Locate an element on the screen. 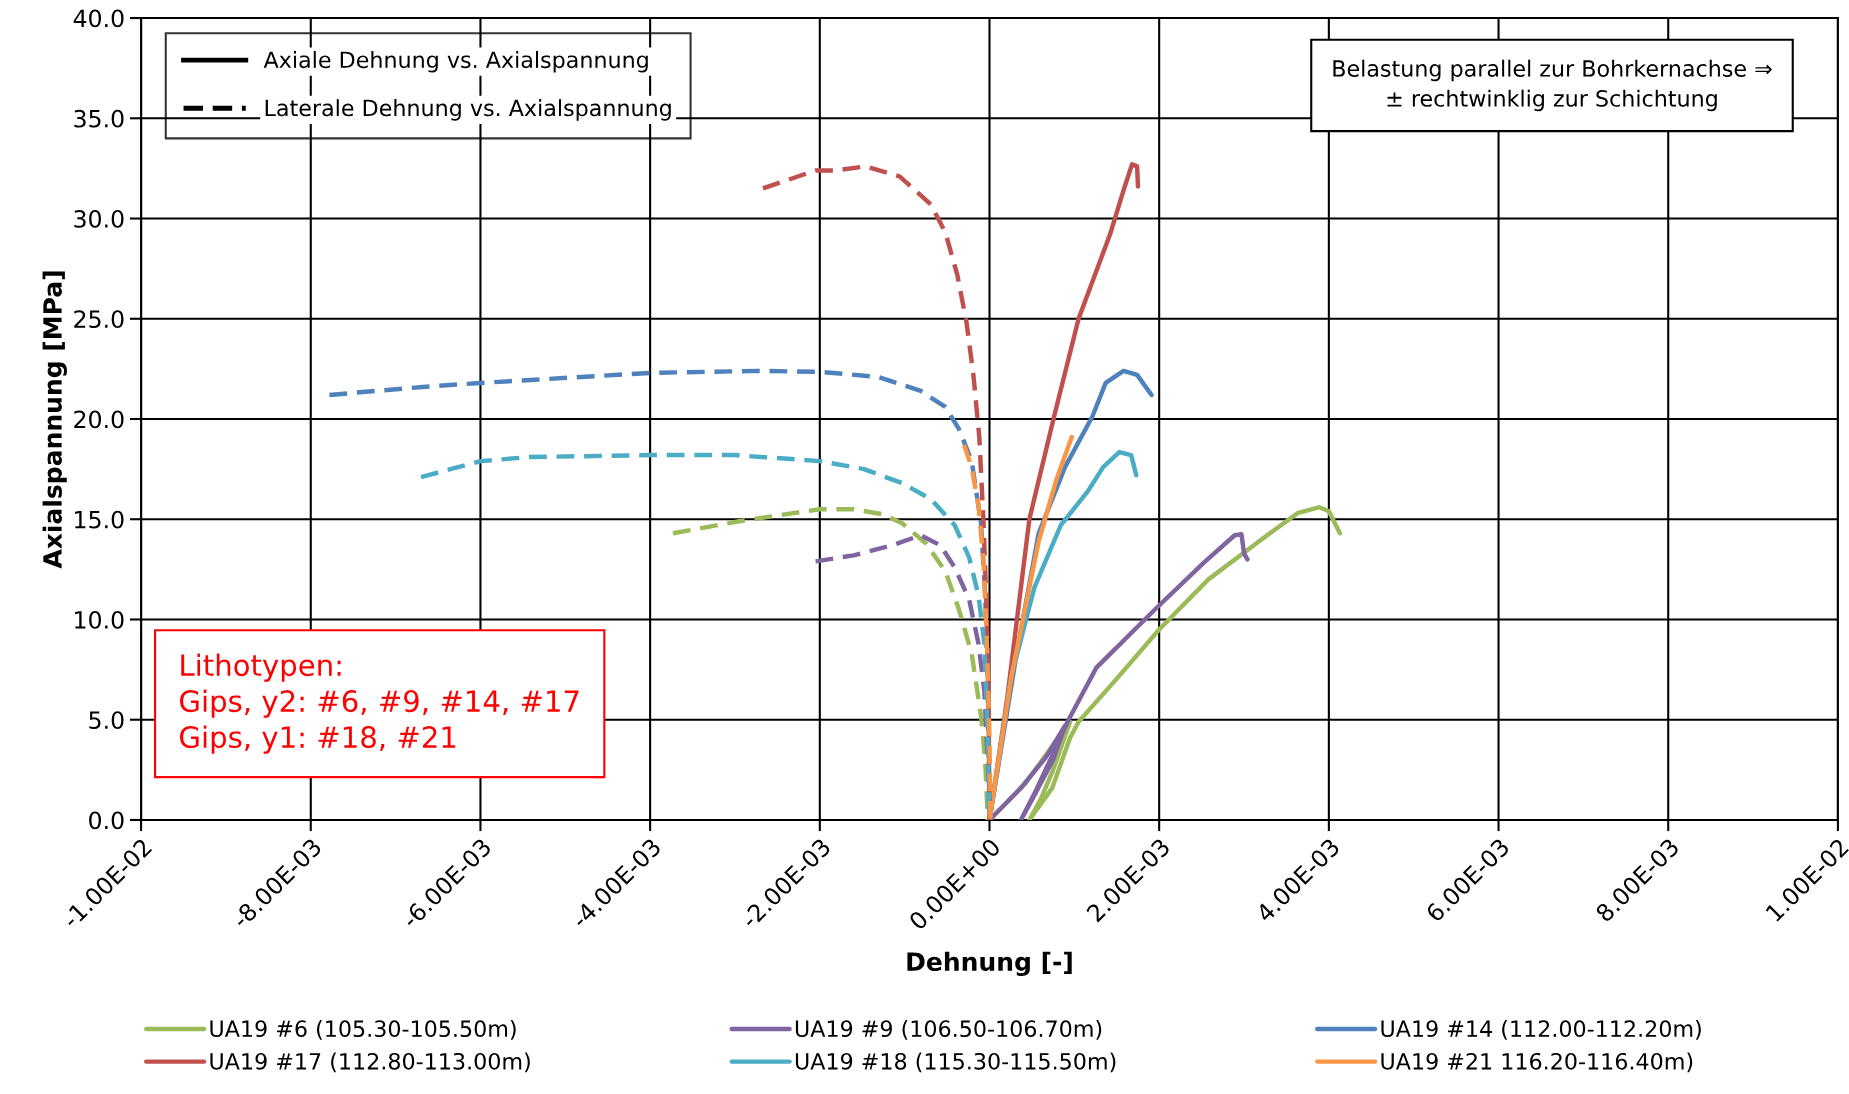  annotation: Laterale Dehnung vs. Axialspannung is located at coordinates (468, 110).